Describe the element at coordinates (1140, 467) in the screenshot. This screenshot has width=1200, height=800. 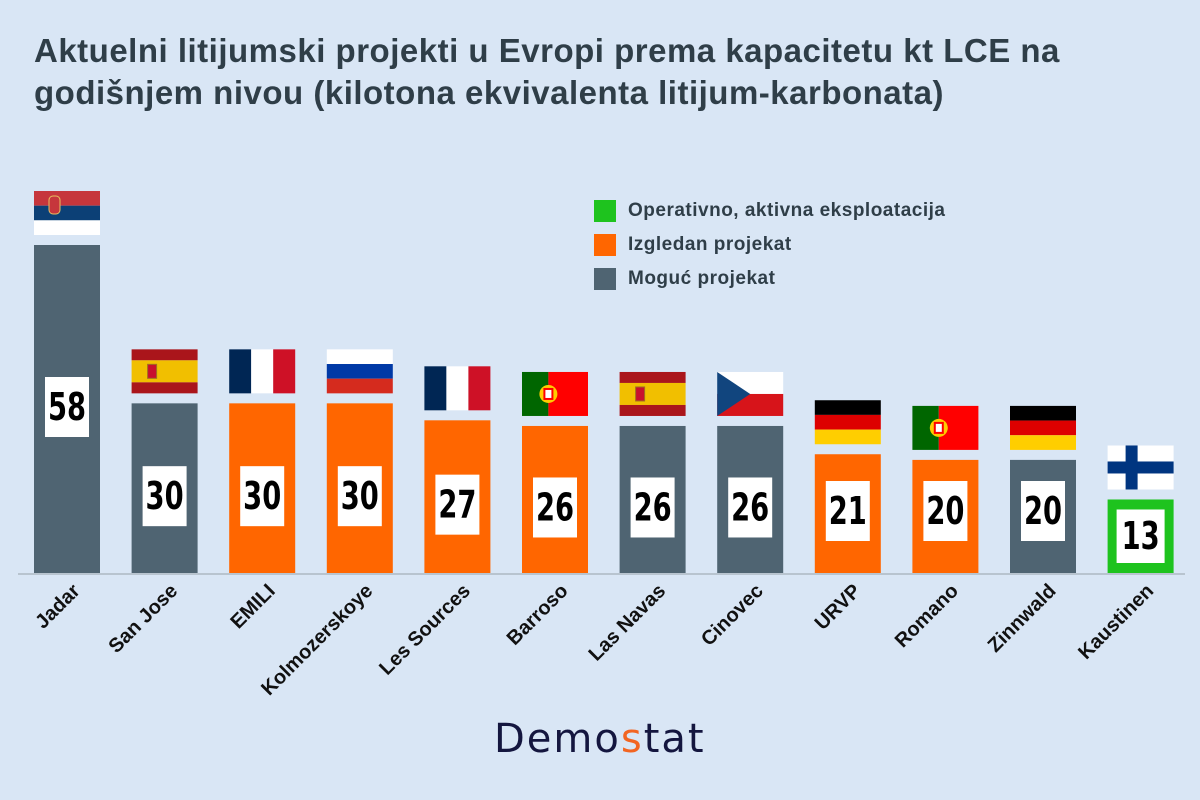
I see `finland-flag-icon` at that location.